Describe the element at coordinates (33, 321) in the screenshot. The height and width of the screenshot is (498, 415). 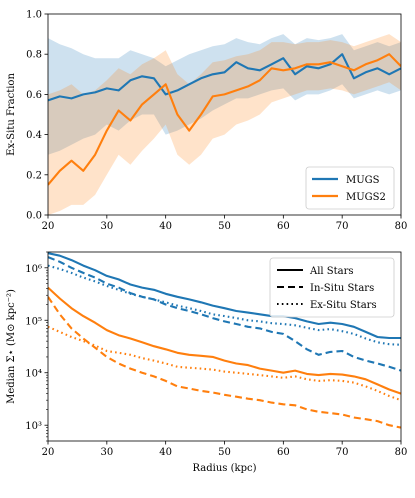
I see `y-tick-label: 10⁵` at that location.